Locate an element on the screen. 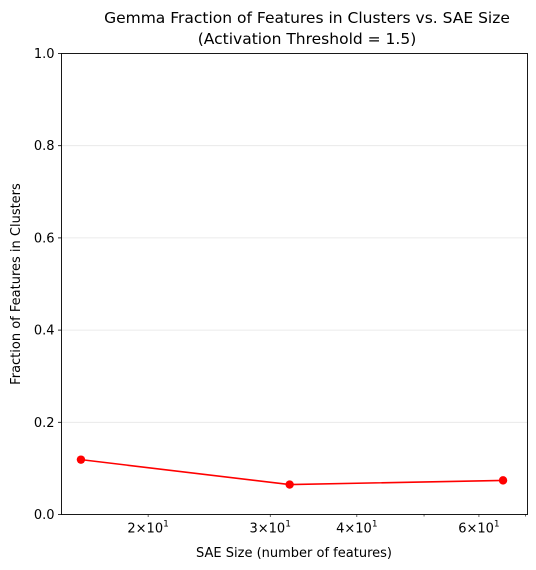  y-tick-label: 1.0 is located at coordinates (44, 54).